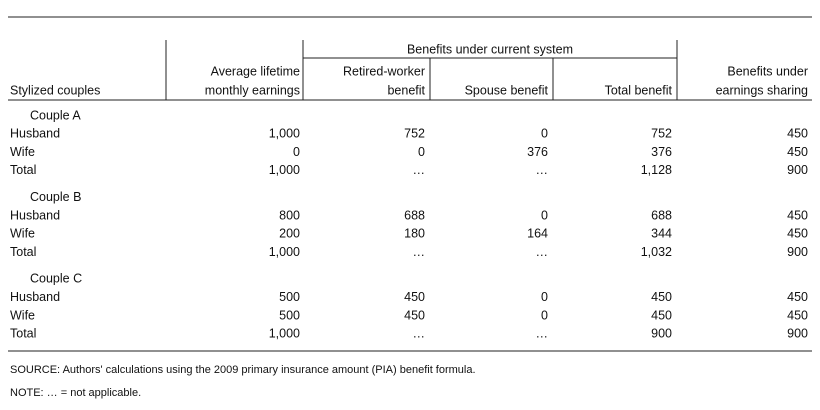 This screenshot has height=410, width=820. Describe the element at coordinates (507, 90) in the screenshot. I see `column-header: Spouse benefit` at that location.